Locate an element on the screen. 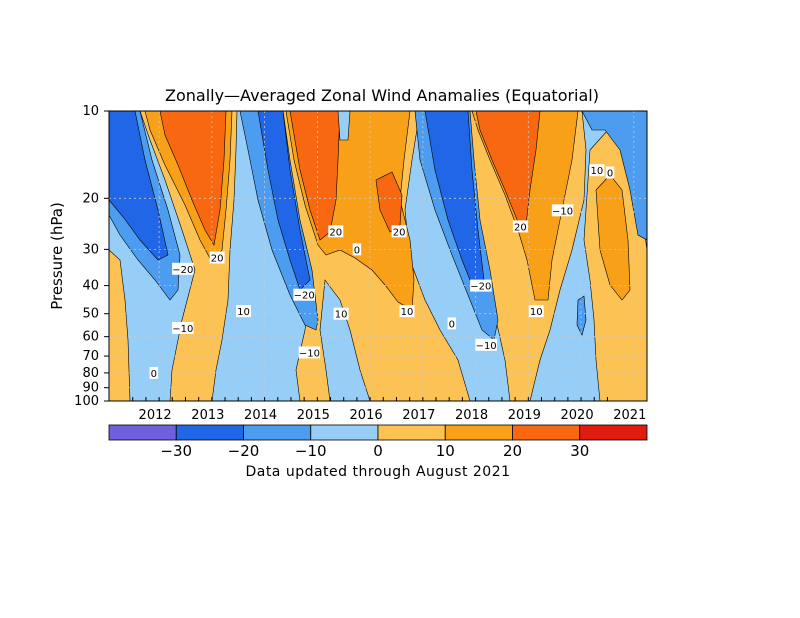  x-tick-label: 2020 is located at coordinates (577, 415).